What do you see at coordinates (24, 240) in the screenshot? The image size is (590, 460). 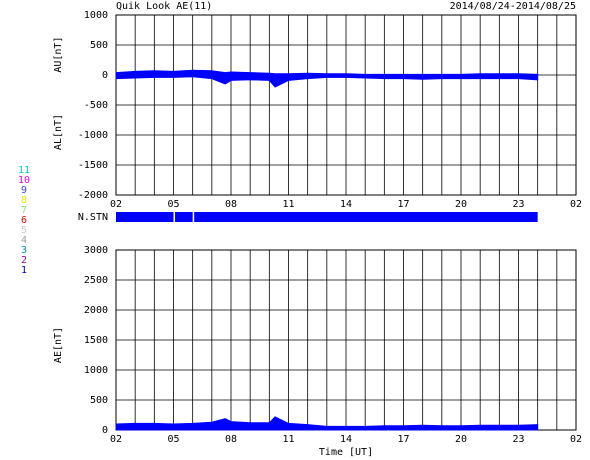 I see `station-legend-label: 4` at bounding box center [24, 240].